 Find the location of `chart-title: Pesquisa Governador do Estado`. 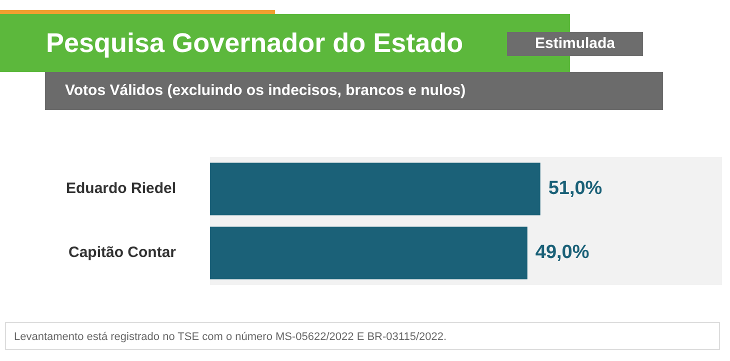

chart-title: Pesquisa Governador do Estado is located at coordinates (255, 43).